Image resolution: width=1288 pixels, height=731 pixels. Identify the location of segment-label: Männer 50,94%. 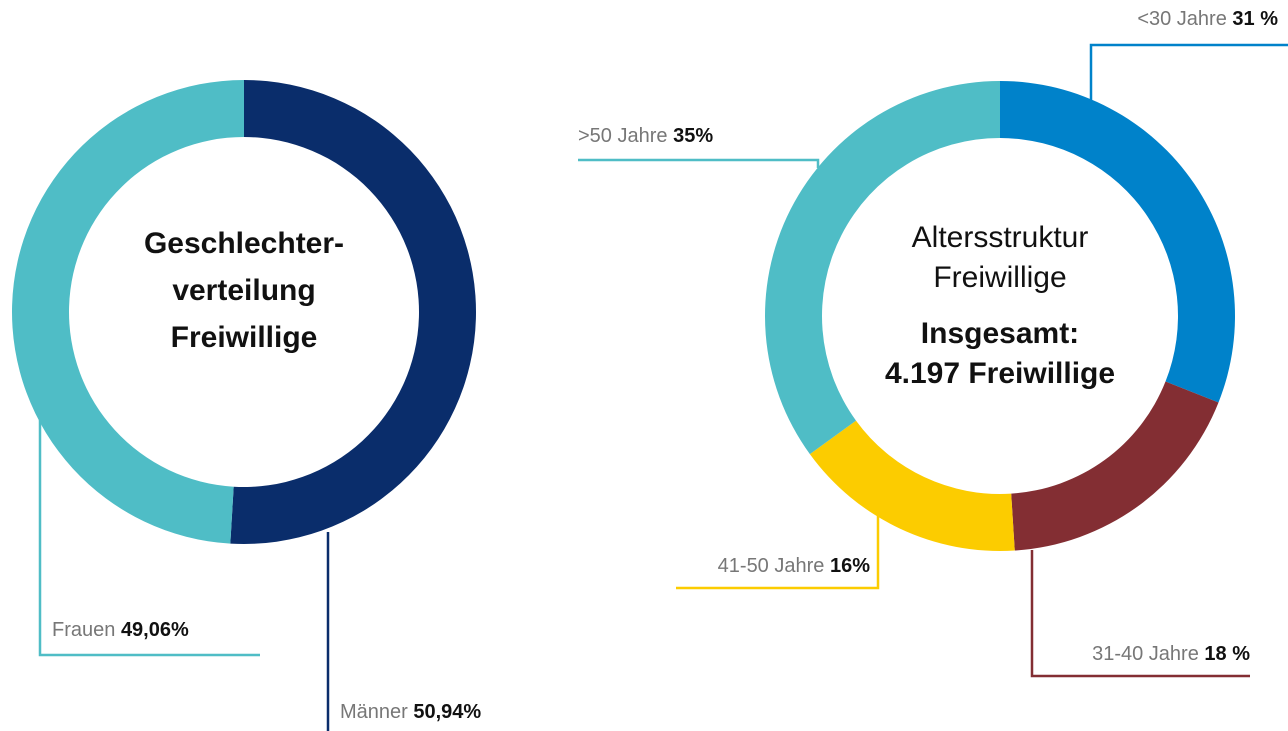
(410, 712).